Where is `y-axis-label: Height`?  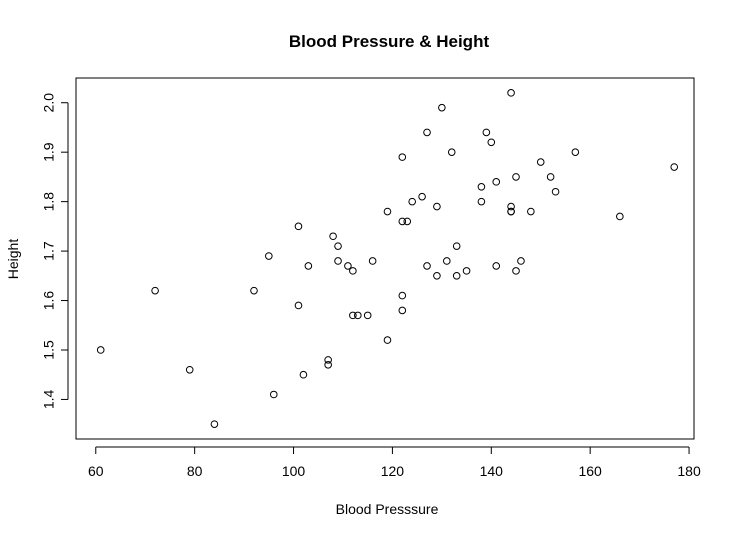
y-axis-label: Height is located at coordinates (13, 259).